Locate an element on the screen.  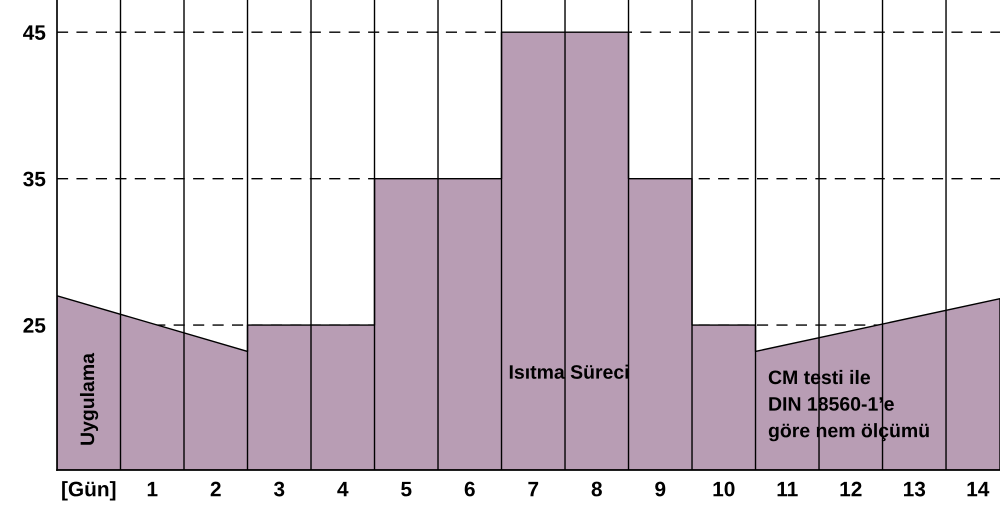
y-tick-label: 25 is located at coordinates (34, 325).